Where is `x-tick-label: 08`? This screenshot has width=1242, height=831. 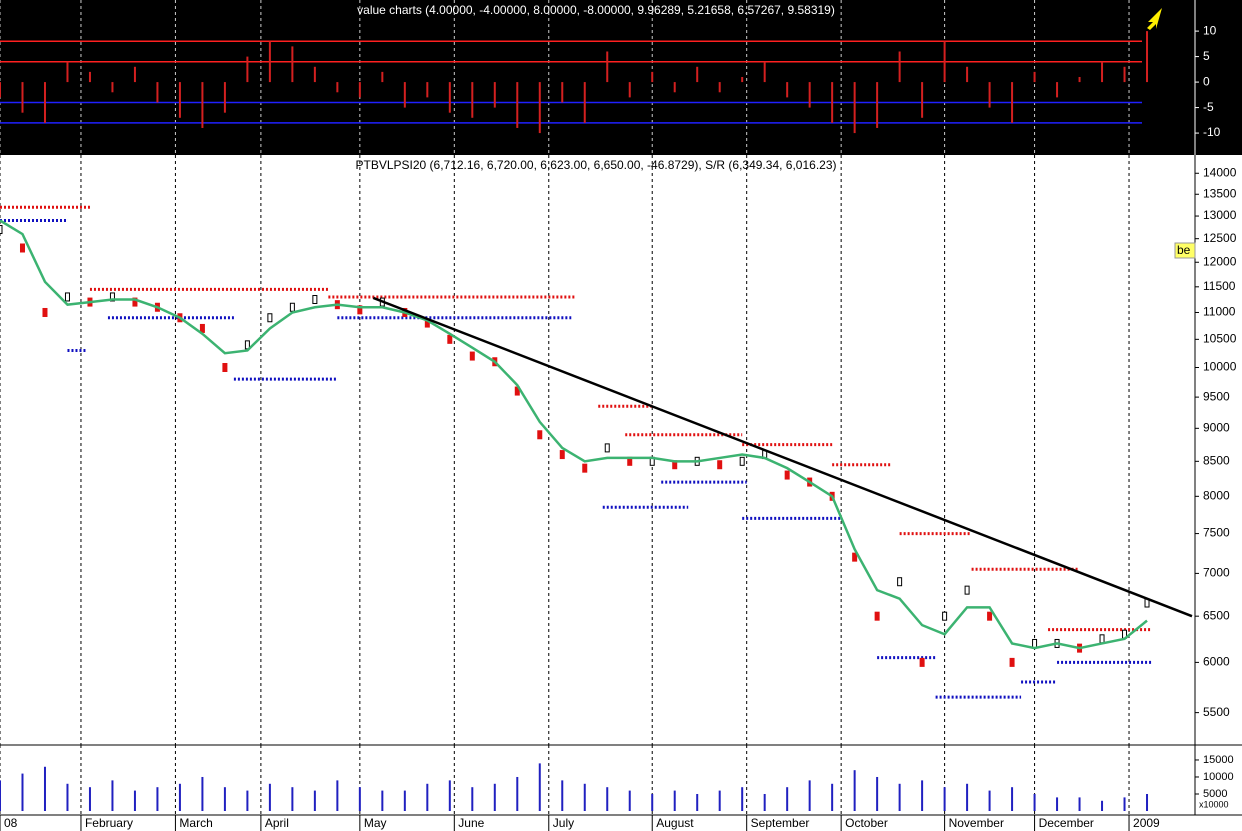 x-tick-label: 08 is located at coordinates (11, 823).